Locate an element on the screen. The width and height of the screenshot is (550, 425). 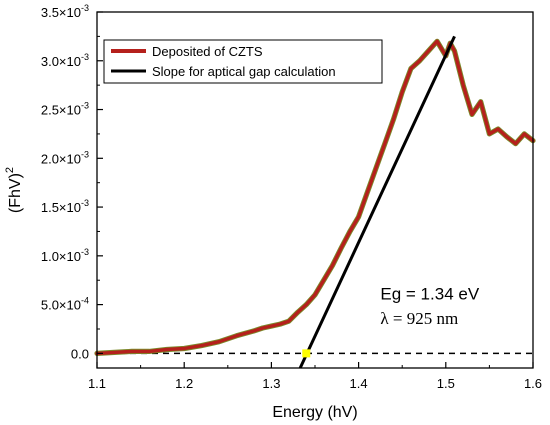
y-tick-label: 3.5×10⁻³ is located at coordinates (65, 11).